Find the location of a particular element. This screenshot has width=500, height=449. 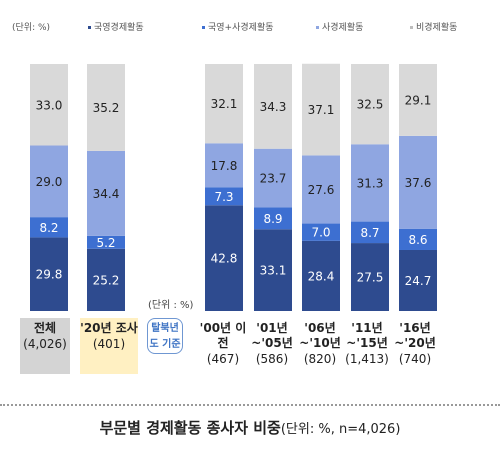

category-n: (586) is located at coordinates (272, 359).